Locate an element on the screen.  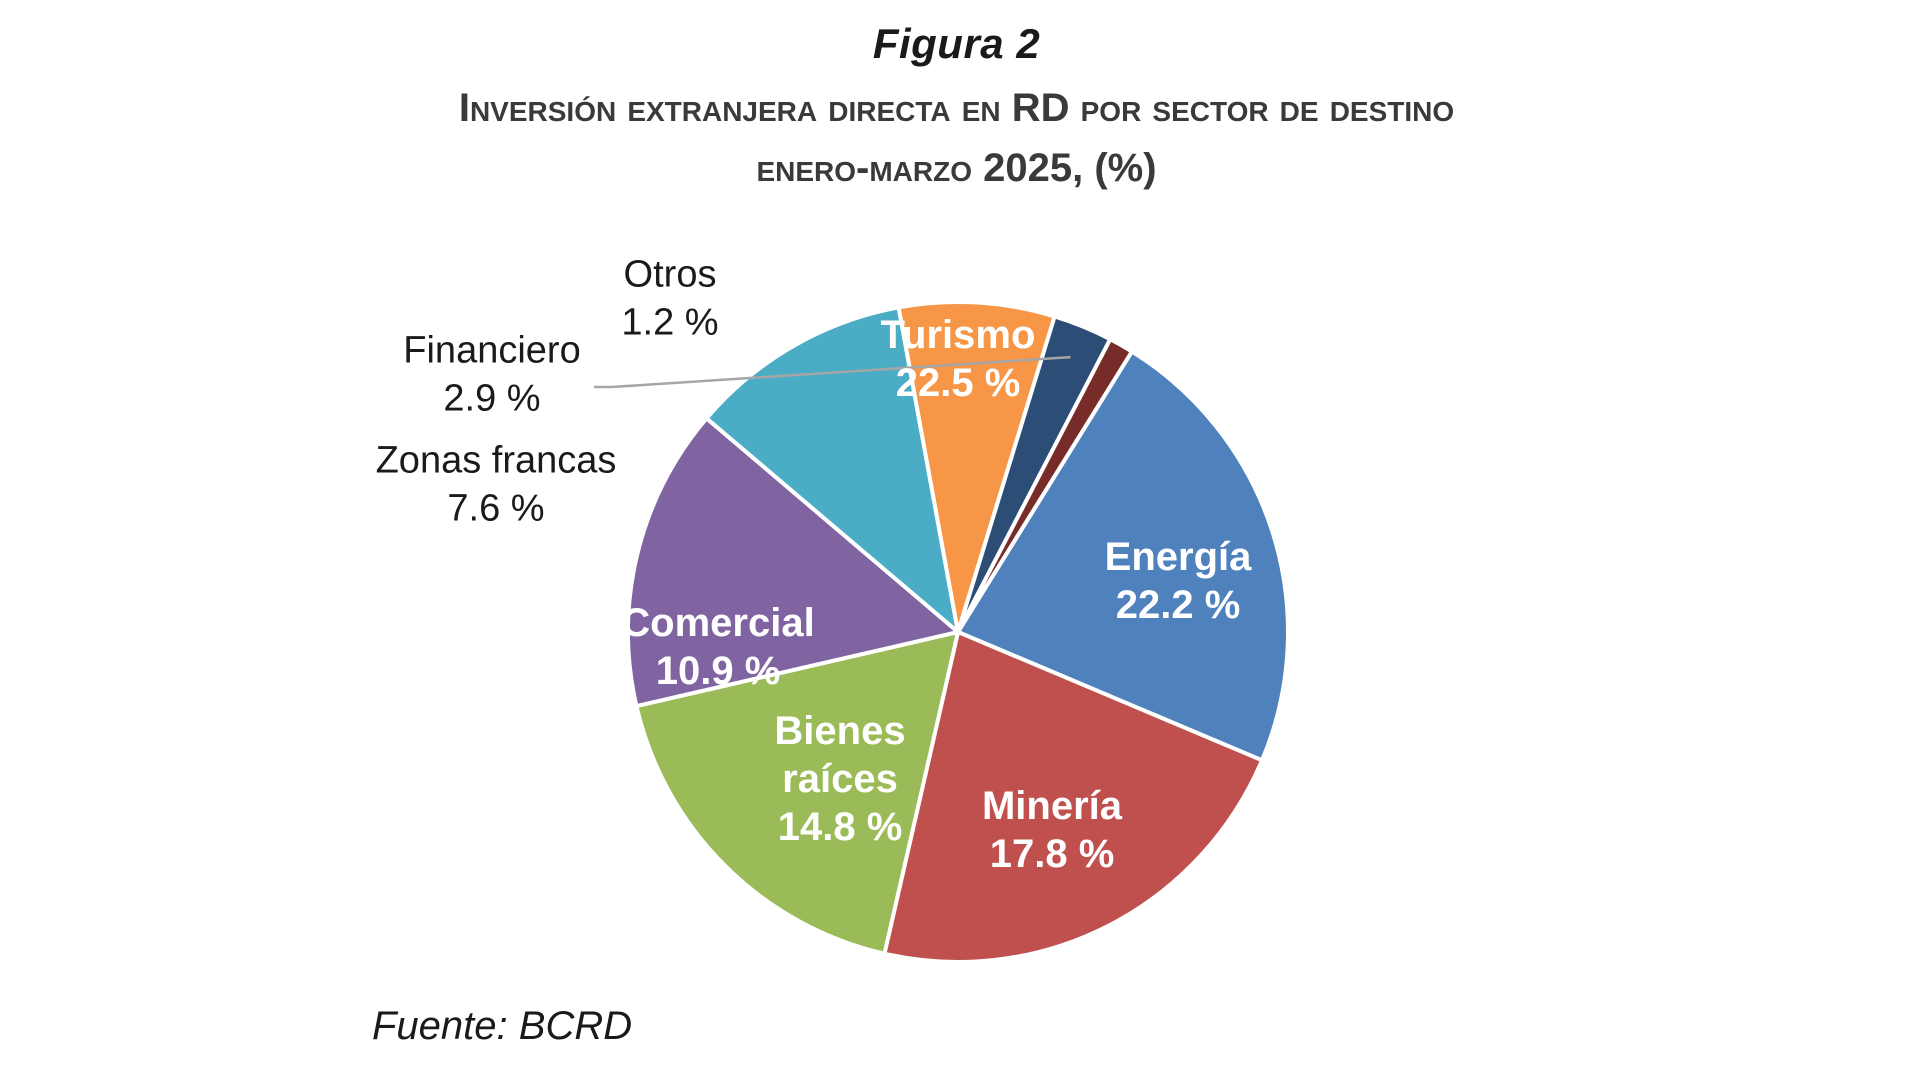
slice-zonas-francas is located at coordinates (976, 467).